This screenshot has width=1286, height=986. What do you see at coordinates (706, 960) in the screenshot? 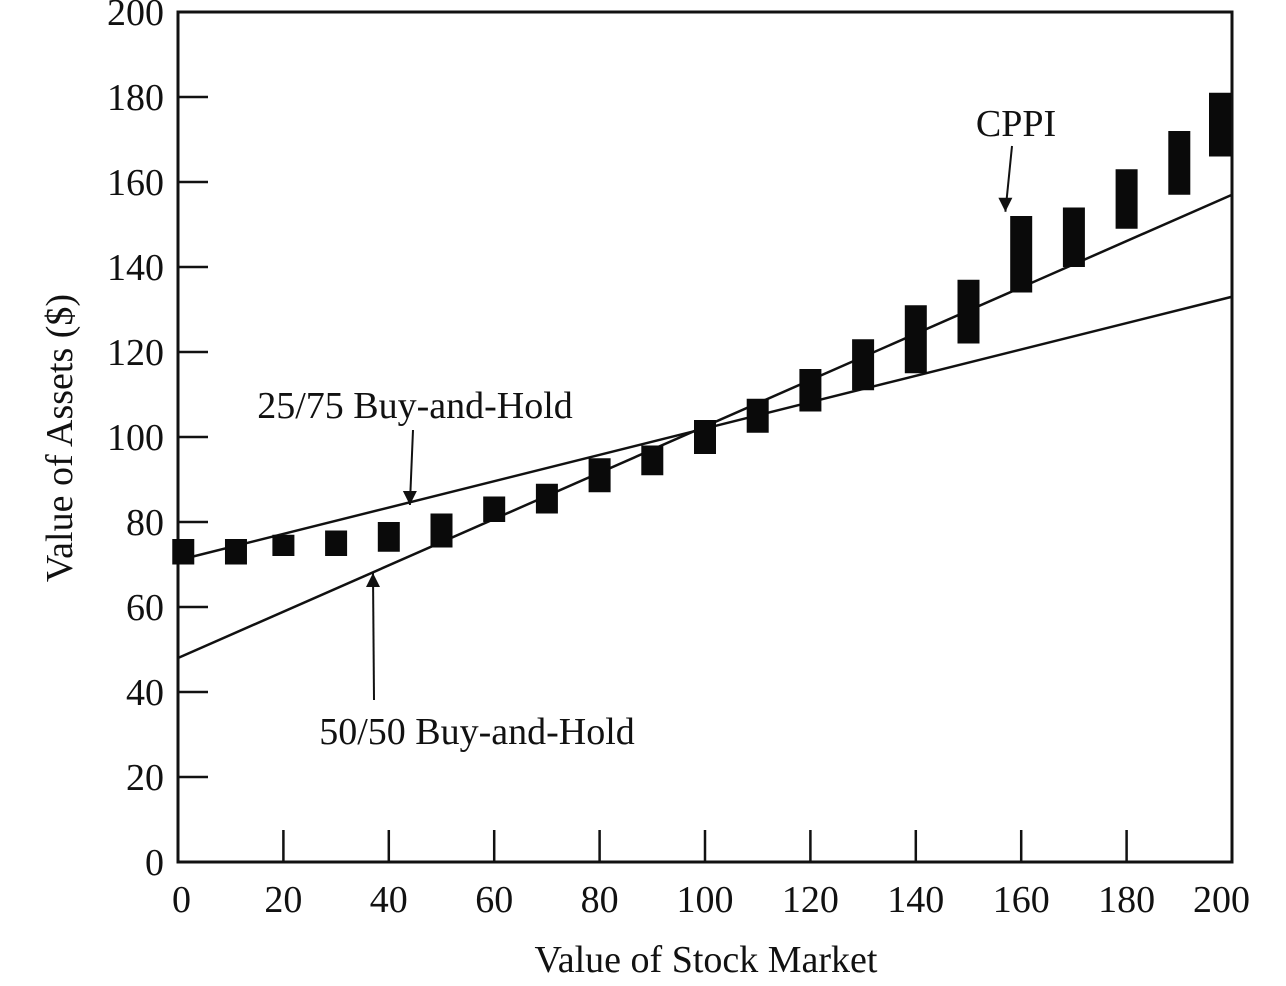
I see `x-axis-title: Value of Stock Market` at bounding box center [706, 960].